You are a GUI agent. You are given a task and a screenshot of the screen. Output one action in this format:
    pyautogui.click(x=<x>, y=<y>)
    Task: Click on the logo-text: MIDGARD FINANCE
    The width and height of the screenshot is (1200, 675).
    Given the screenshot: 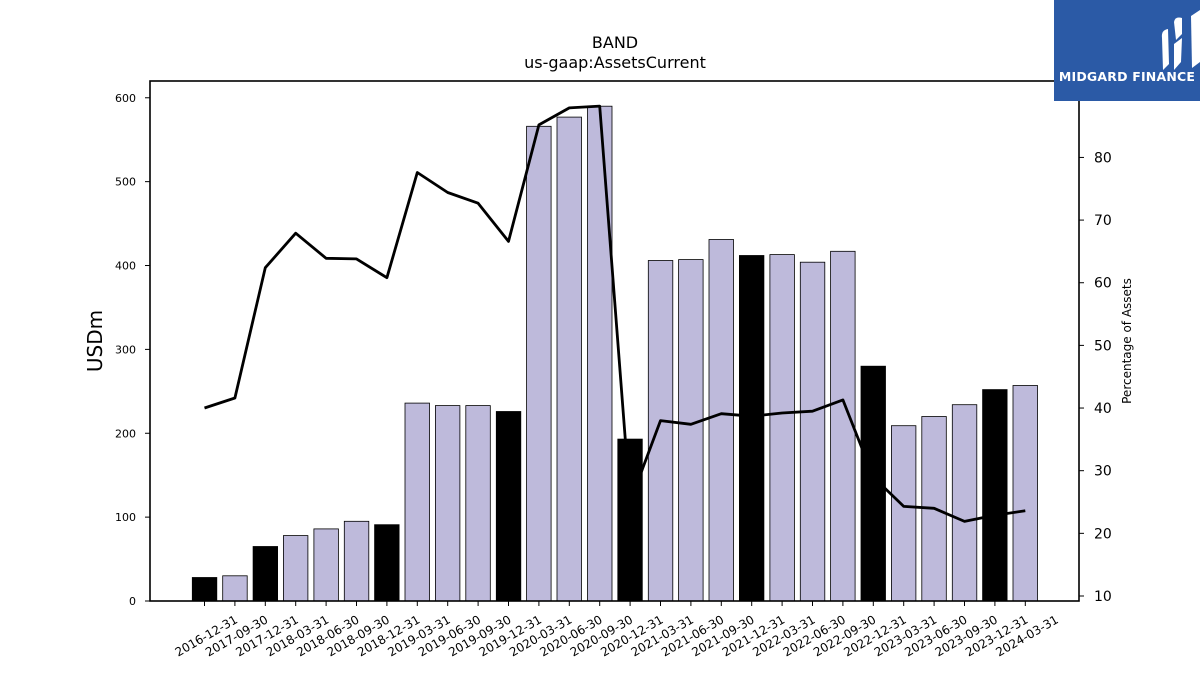 What is the action you would take?
    pyautogui.click(x=1127, y=76)
    